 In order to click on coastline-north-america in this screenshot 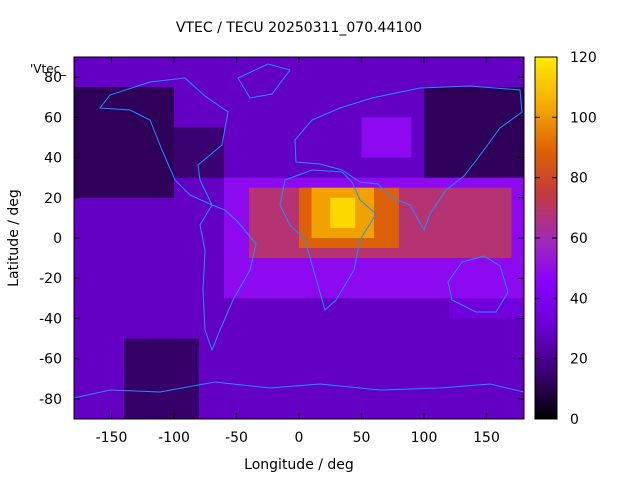, I will do `click(164, 142)`.